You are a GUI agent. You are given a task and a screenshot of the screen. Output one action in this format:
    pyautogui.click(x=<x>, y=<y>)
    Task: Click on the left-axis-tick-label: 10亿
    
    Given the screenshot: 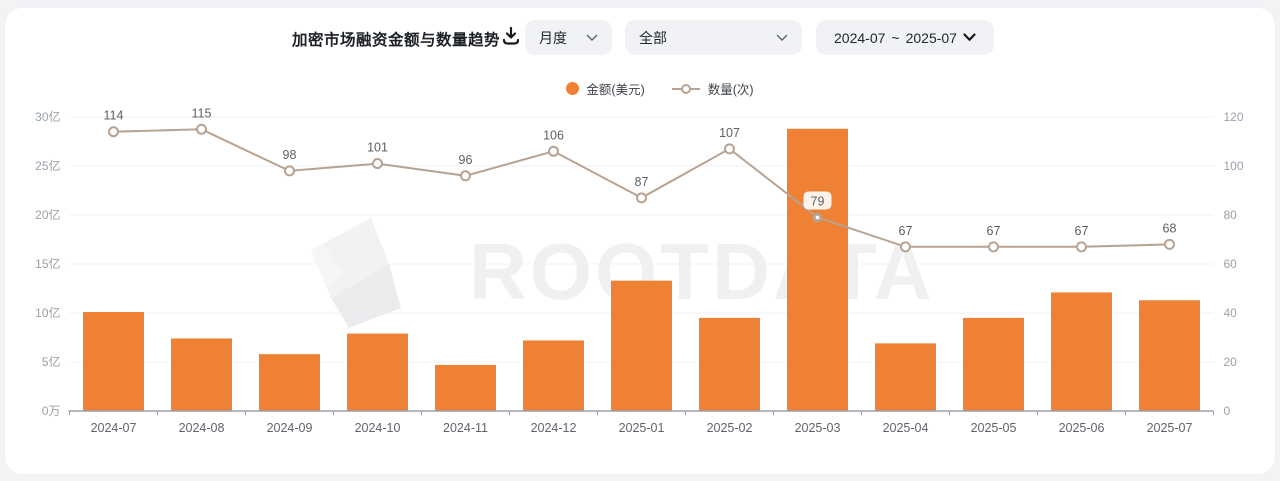 What is the action you would take?
    pyautogui.click(x=47, y=312)
    